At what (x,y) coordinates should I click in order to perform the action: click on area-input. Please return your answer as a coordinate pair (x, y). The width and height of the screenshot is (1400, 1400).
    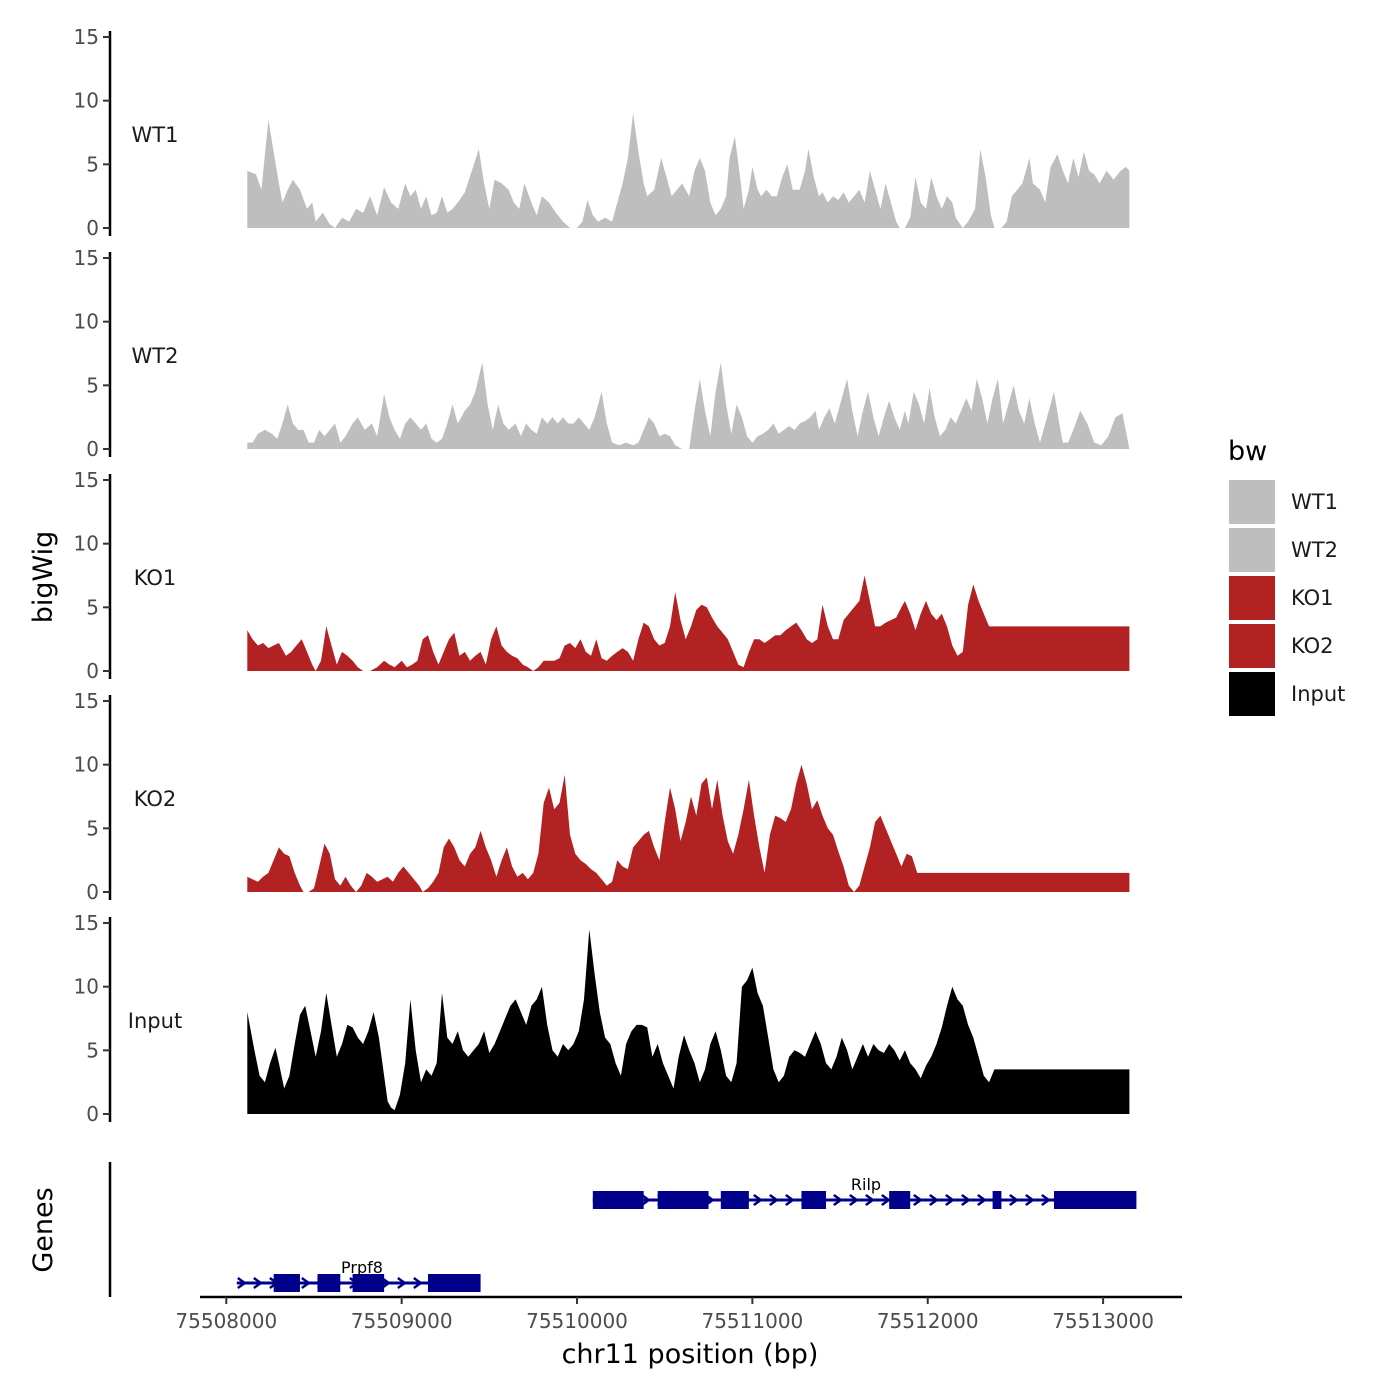
    Looking at the image, I should click on (688, 1021).